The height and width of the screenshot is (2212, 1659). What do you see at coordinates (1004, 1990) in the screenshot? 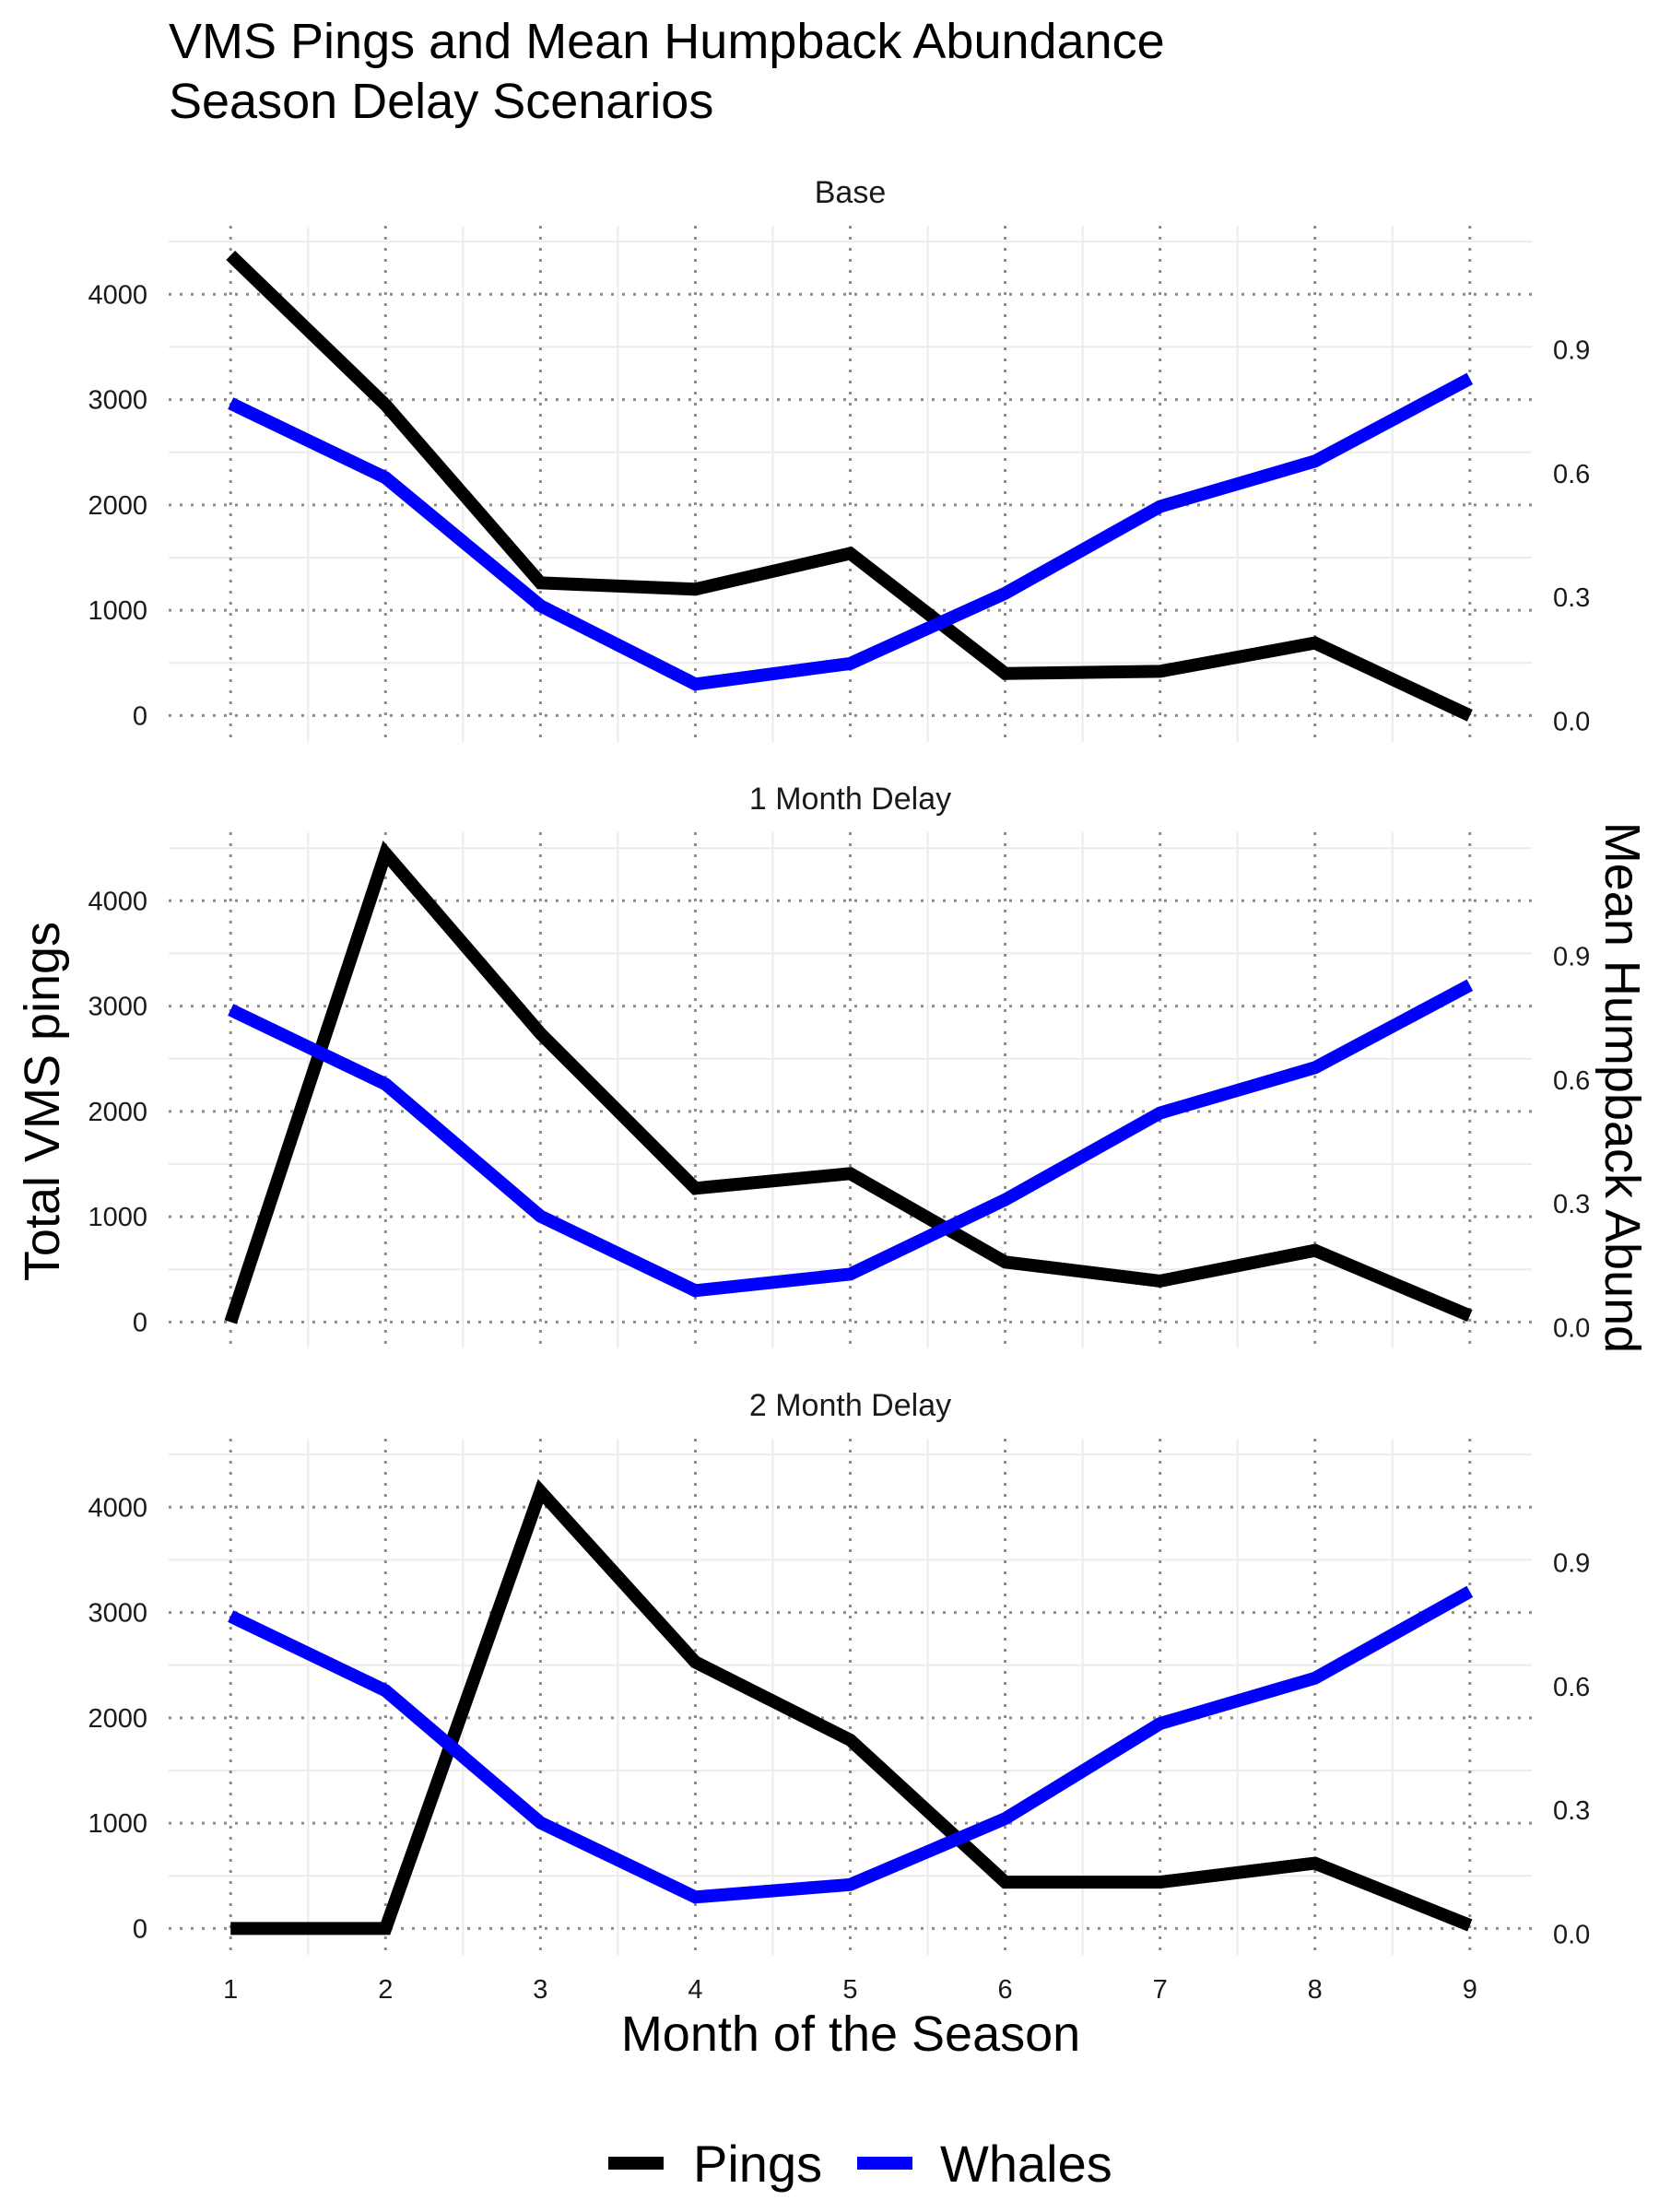
I see `x-tick-label: 6` at bounding box center [1004, 1990].